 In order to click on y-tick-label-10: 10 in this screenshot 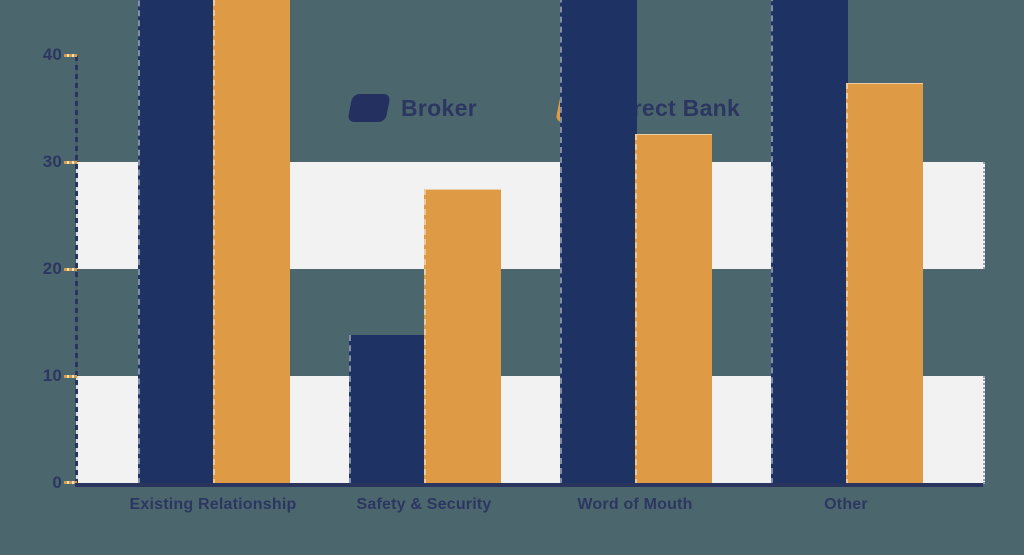, I will do `click(52, 375)`.